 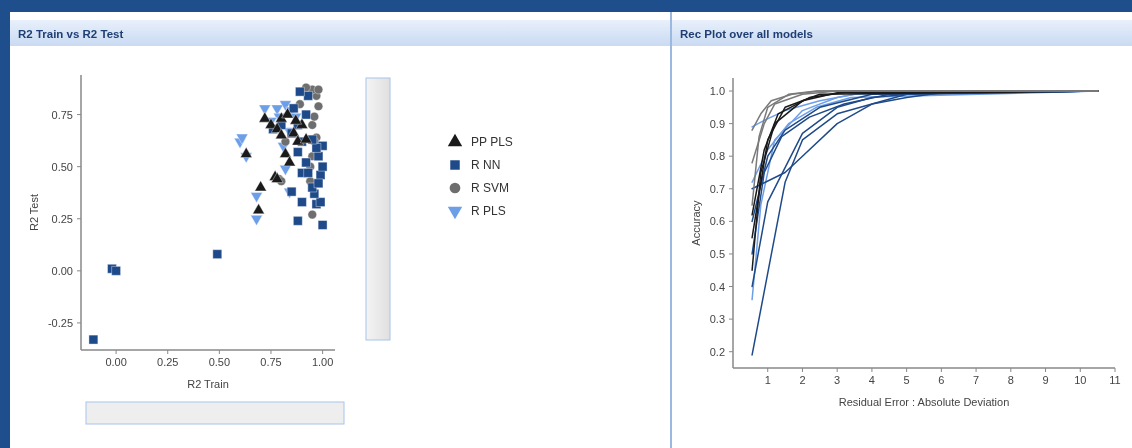 What do you see at coordinates (717, 286) in the screenshot?
I see `y-tick-label: 0.4` at bounding box center [717, 286].